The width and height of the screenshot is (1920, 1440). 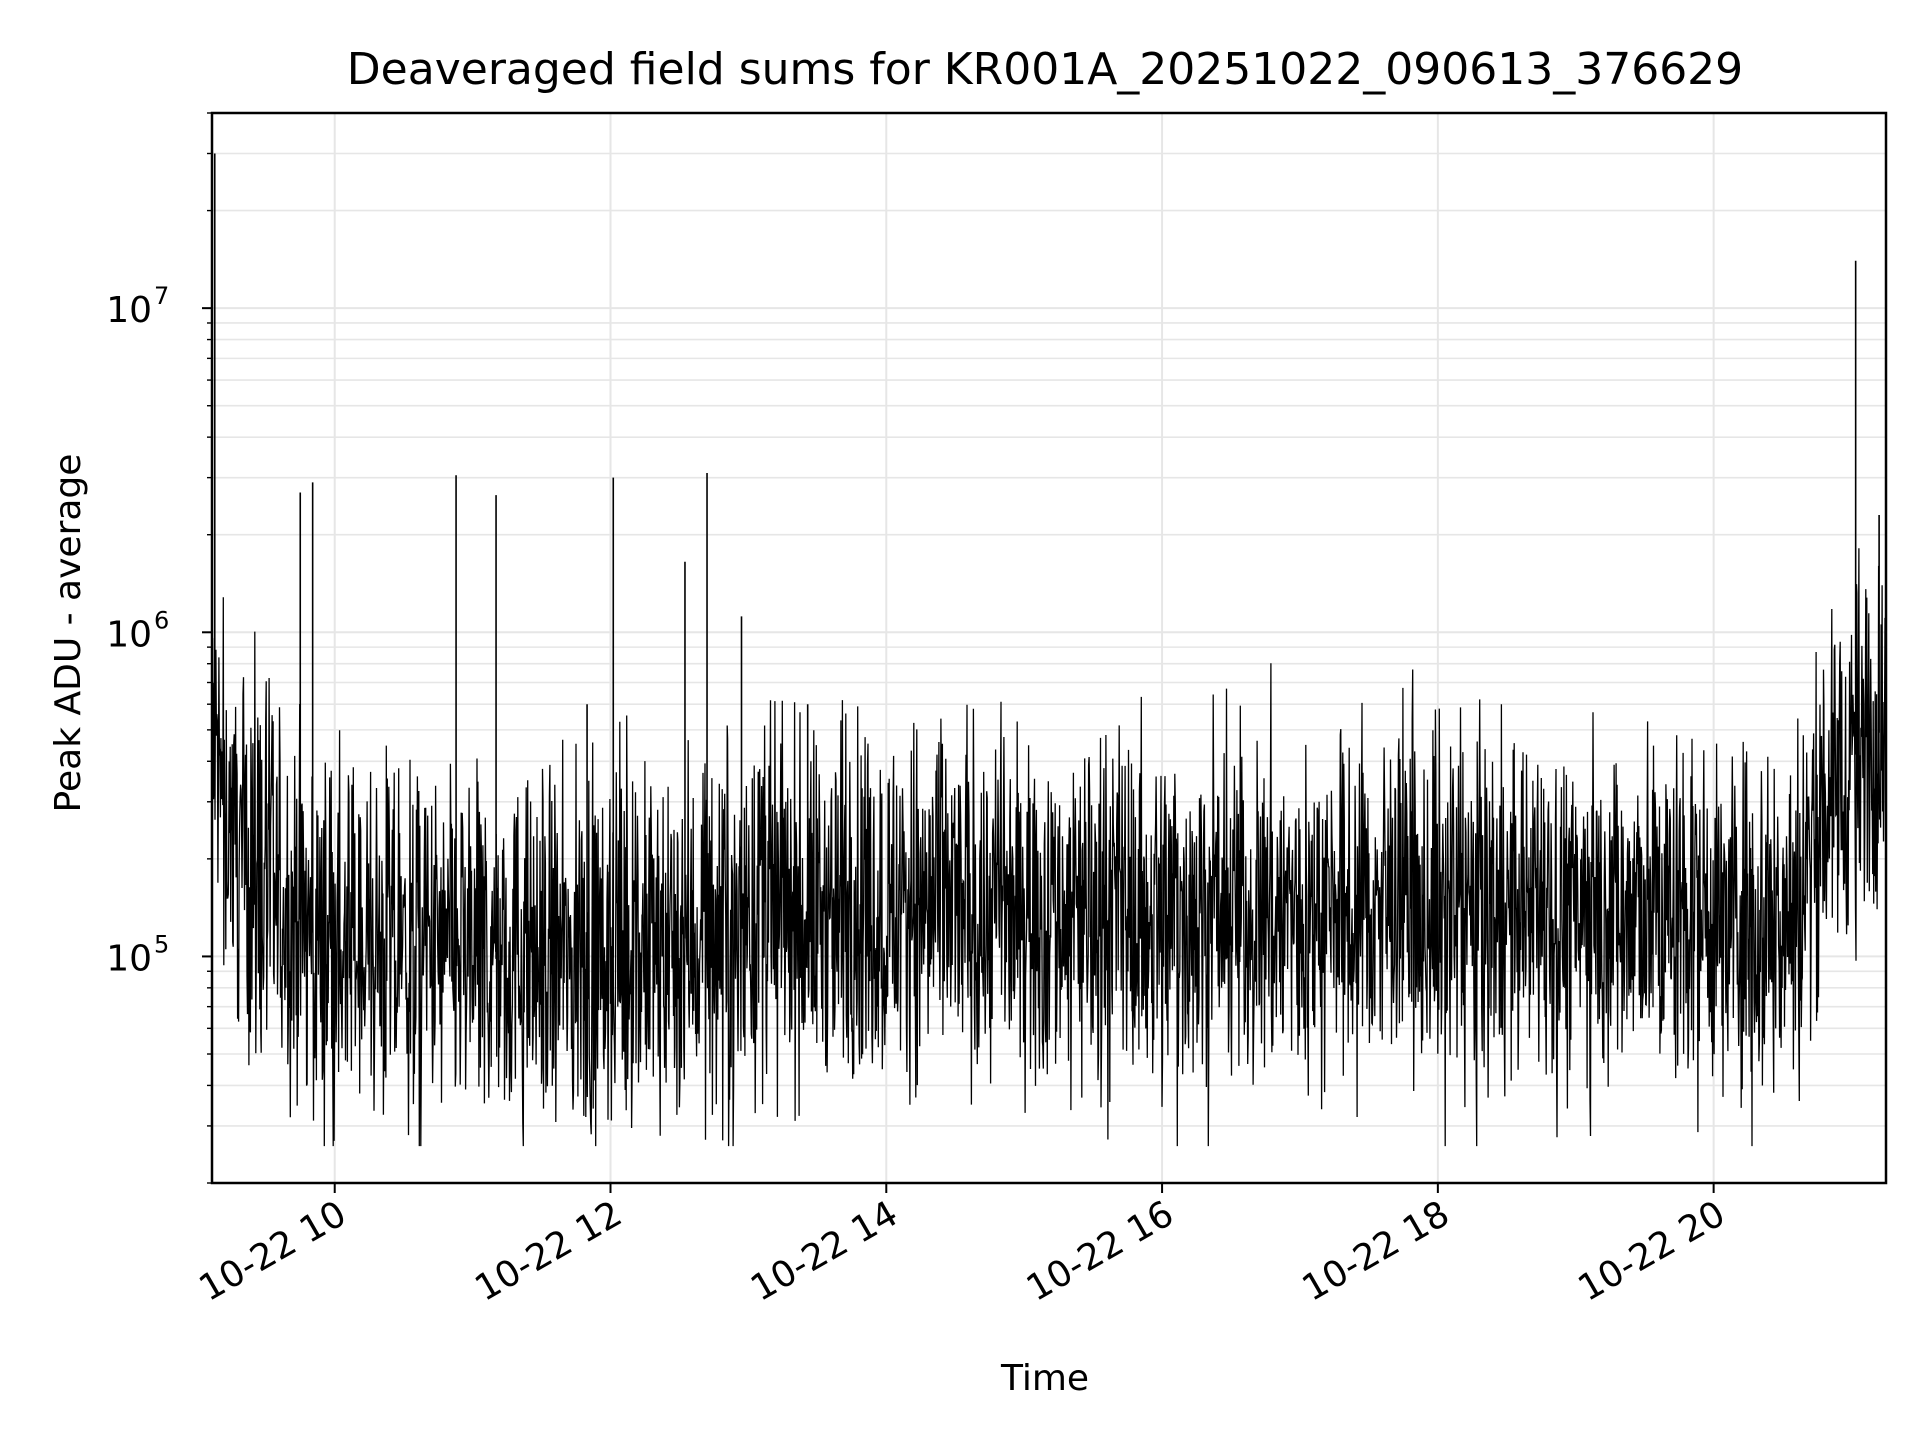 I want to click on y-tick-label-exponent: 5, so click(x=161, y=944).